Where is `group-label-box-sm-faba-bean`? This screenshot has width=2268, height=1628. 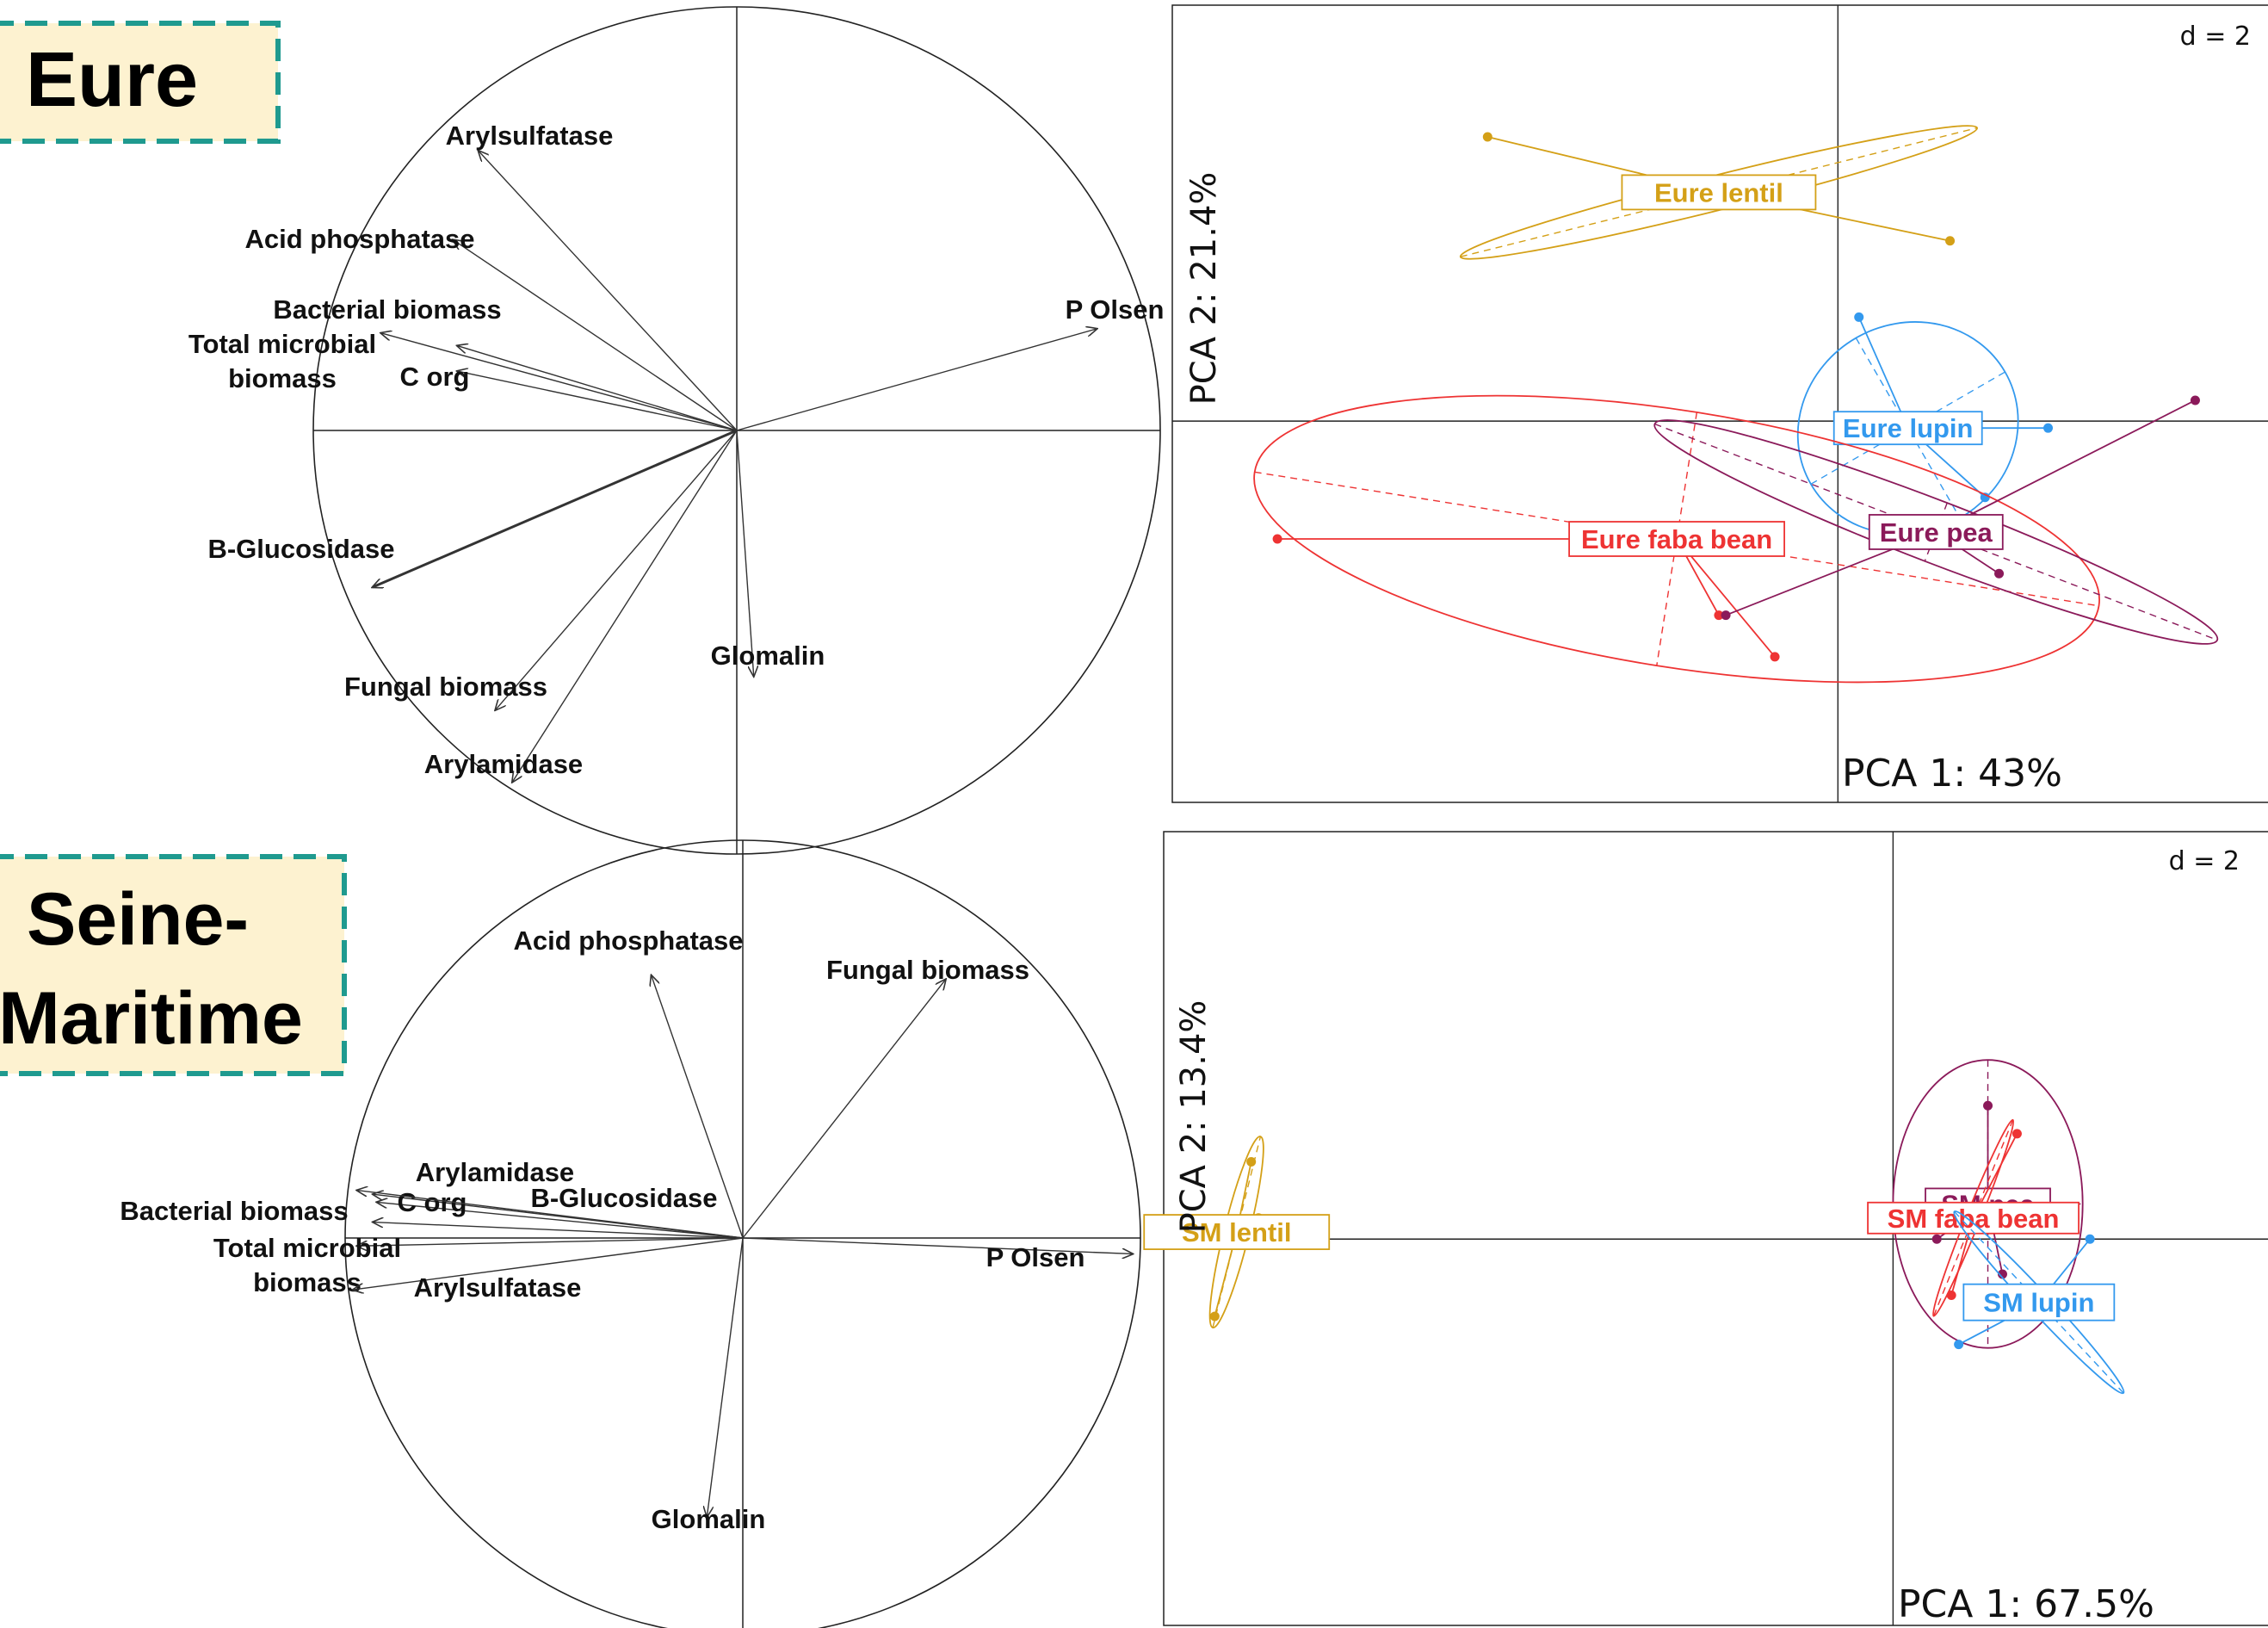
group-label-box-sm-faba-bean is located at coordinates (1973, 1218).